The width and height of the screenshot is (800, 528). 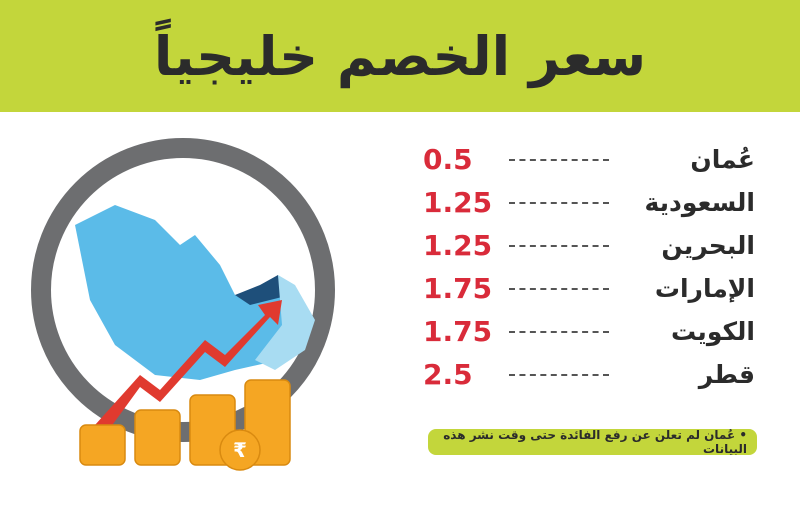 I want to click on coin-stacks-icon, so click(x=185, y=425).